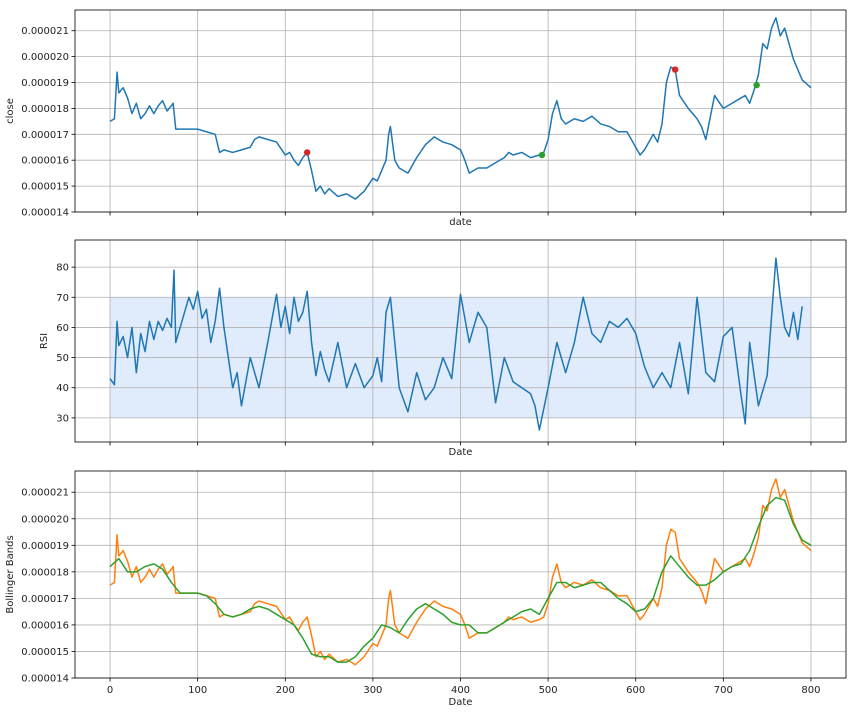 The width and height of the screenshot is (856, 712). What do you see at coordinates (460, 222) in the screenshot?
I see `x-axis-label: date` at bounding box center [460, 222].